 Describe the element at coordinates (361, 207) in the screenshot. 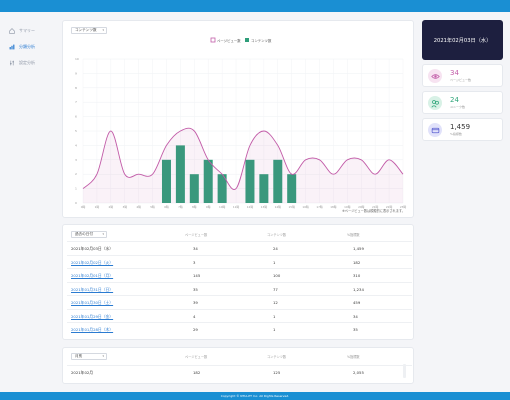

I see `x-tick-label: 20時` at that location.